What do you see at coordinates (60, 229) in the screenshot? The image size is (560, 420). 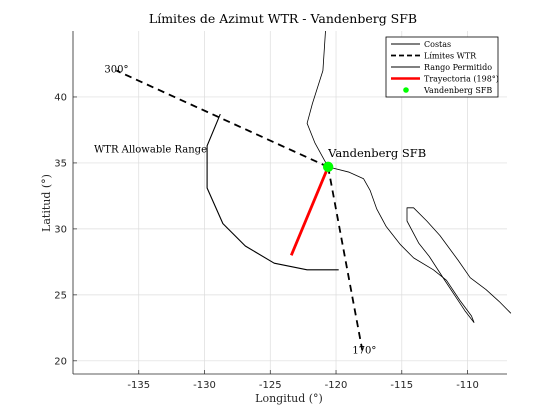 I see `y-tick-label: 30` at bounding box center [60, 229].